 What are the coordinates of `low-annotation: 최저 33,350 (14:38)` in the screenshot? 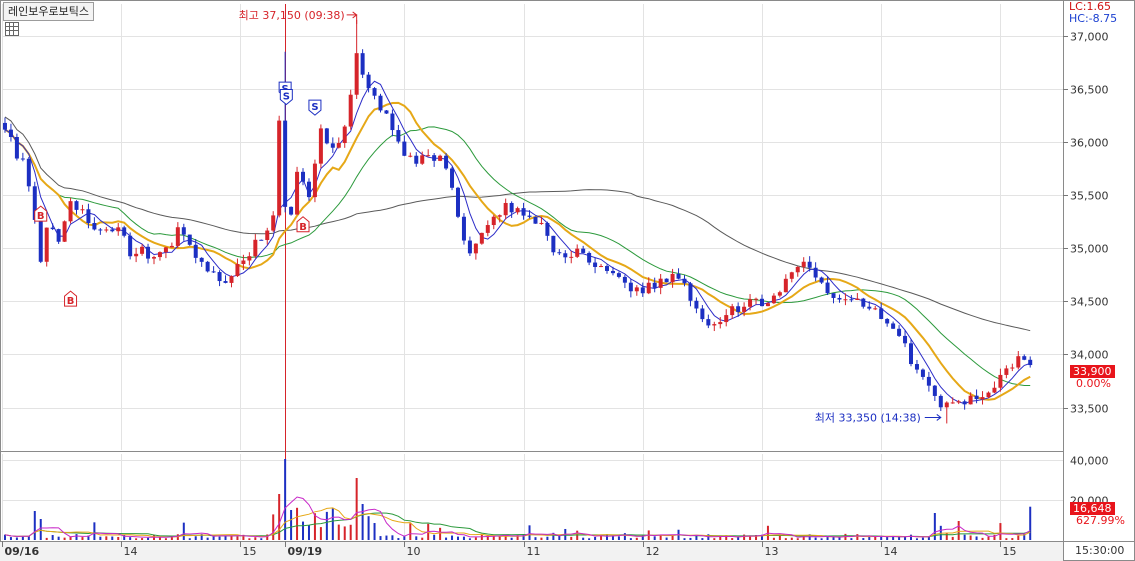 It's located at (868, 417).